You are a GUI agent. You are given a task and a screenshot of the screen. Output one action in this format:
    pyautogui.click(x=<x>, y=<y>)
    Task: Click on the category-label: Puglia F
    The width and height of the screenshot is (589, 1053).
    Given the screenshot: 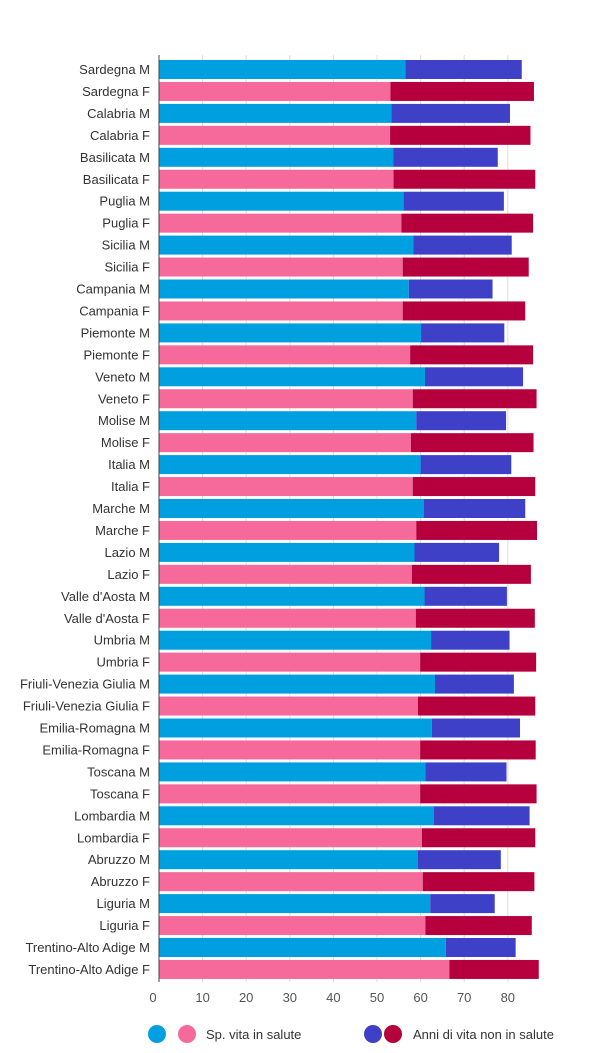 What is the action you would take?
    pyautogui.click(x=126, y=223)
    